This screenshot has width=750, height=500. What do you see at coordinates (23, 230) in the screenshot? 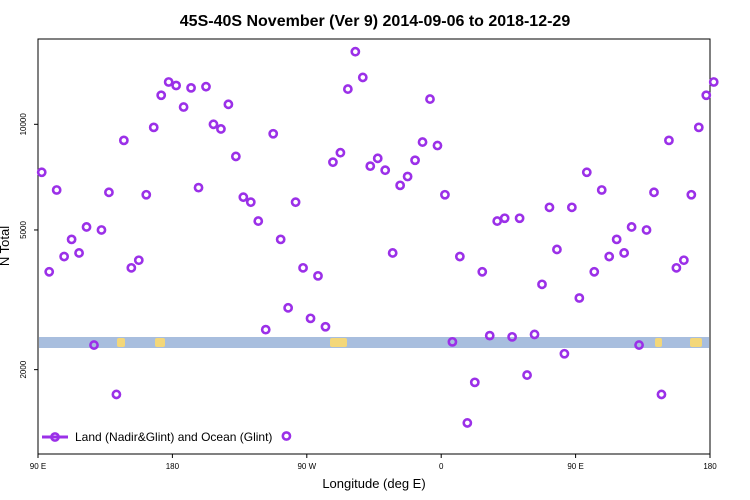
I see `y-tick-label: 5000` at bounding box center [23, 230].